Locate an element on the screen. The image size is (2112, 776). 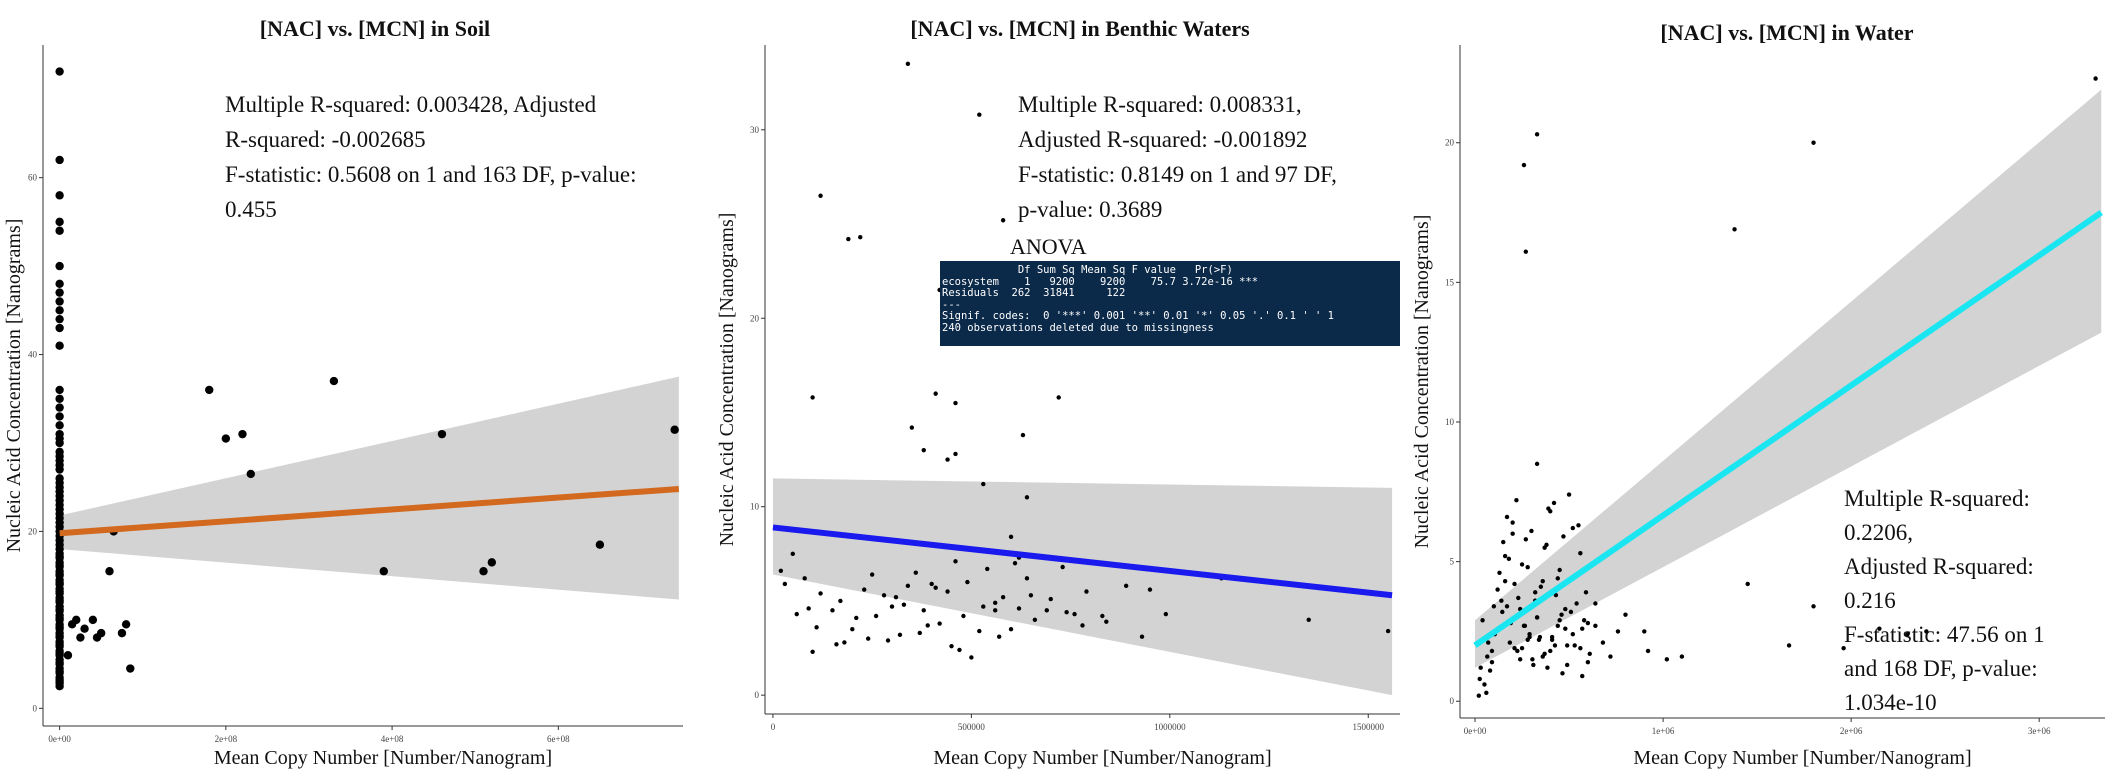
x-tick-label: 4e+08 is located at coordinates (392, 739).